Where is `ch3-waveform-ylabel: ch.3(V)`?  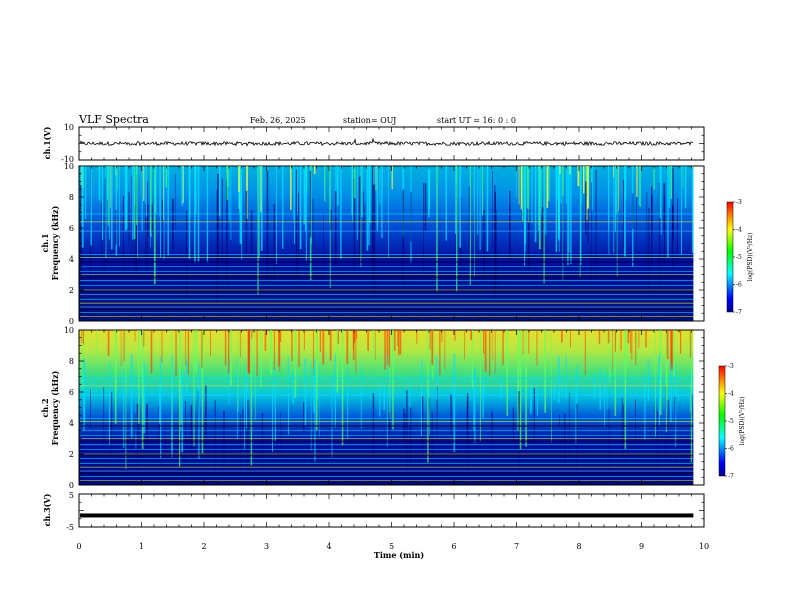 ch3-waveform-ylabel: ch.3(V) is located at coordinates (47, 509).